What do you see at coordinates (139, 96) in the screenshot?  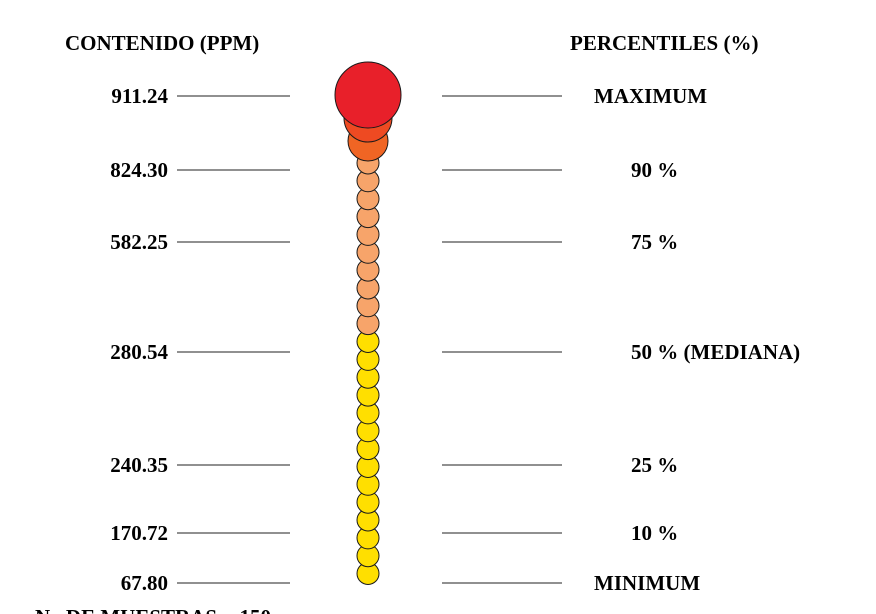 I see `level-value: 911.24` at bounding box center [139, 96].